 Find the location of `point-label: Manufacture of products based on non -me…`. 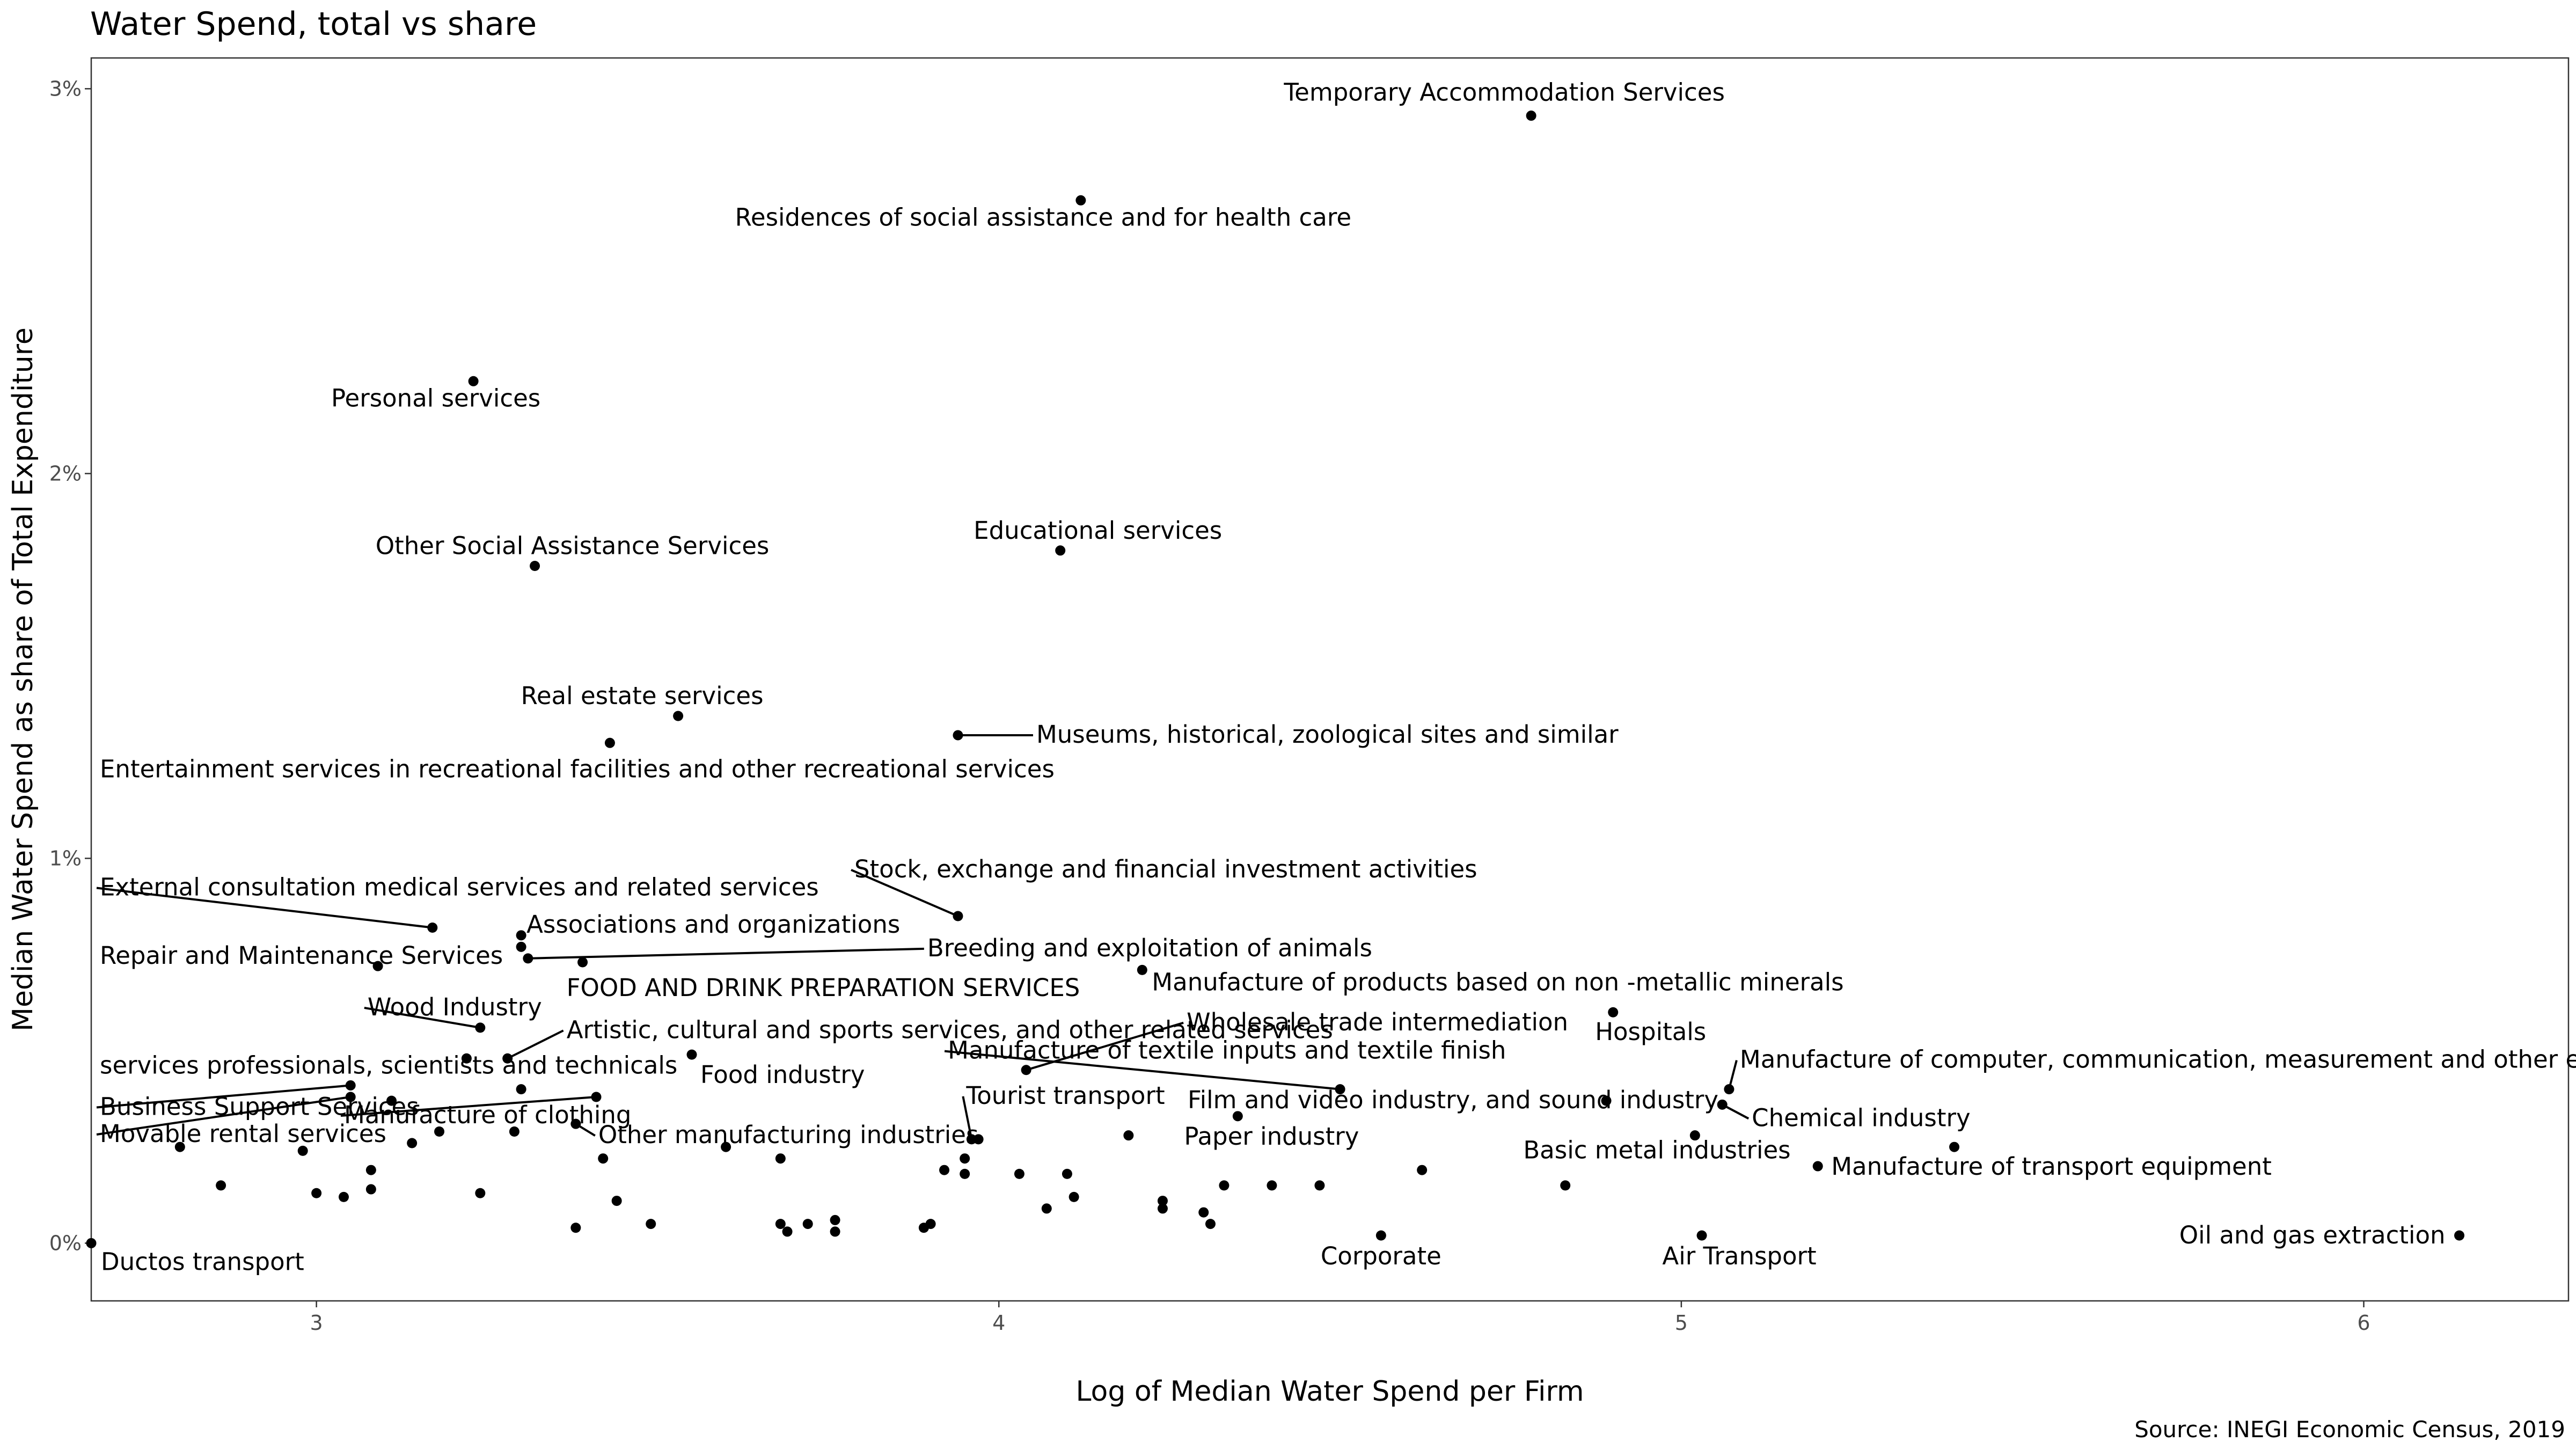

point-label: Manufacture of products based on non -me… is located at coordinates (1497, 982).